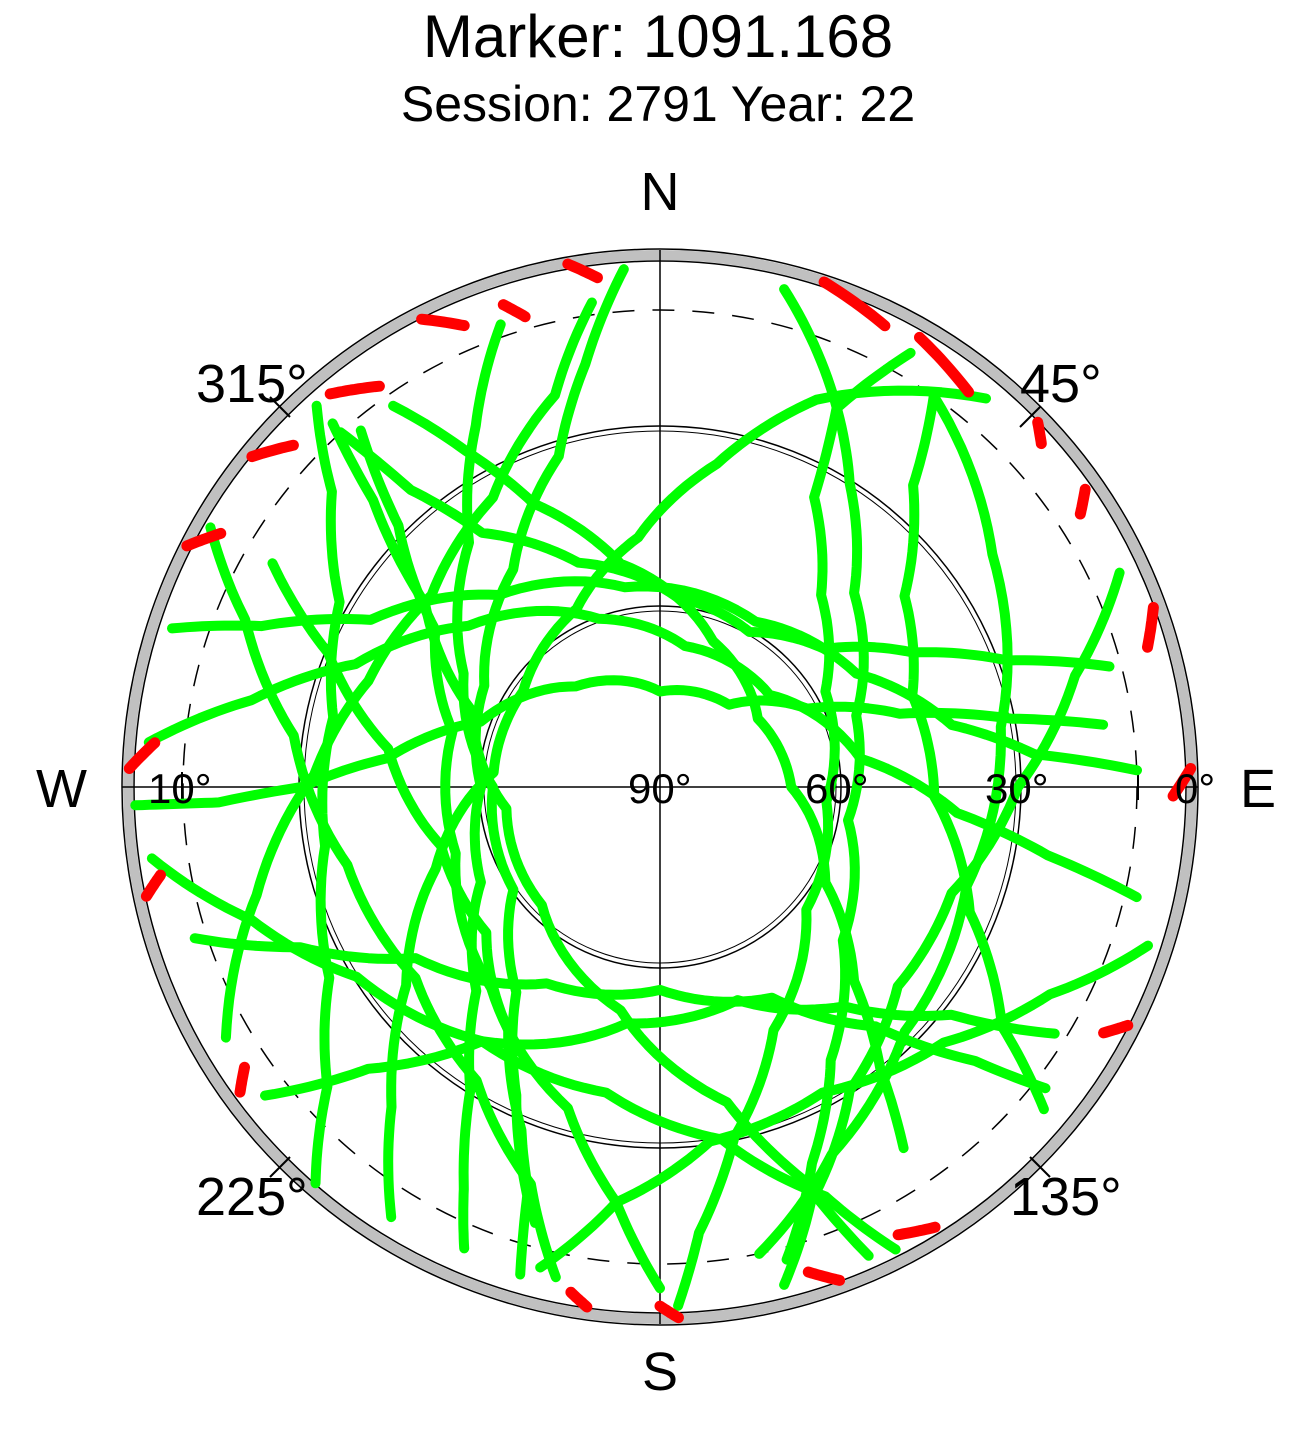 This screenshot has width=1316, height=1444. Describe the element at coordinates (252, 384) in the screenshot. I see `azimuth-label-315: 315°` at that location.